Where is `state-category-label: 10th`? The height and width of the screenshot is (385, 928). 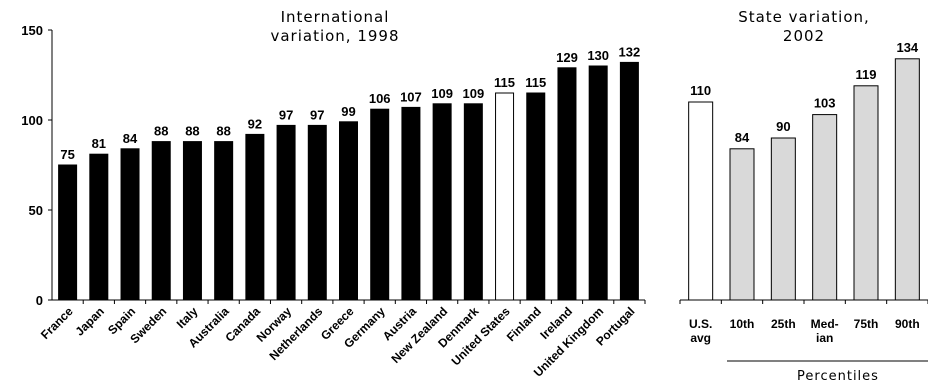
state-category-label: 10th is located at coordinates (742, 324).